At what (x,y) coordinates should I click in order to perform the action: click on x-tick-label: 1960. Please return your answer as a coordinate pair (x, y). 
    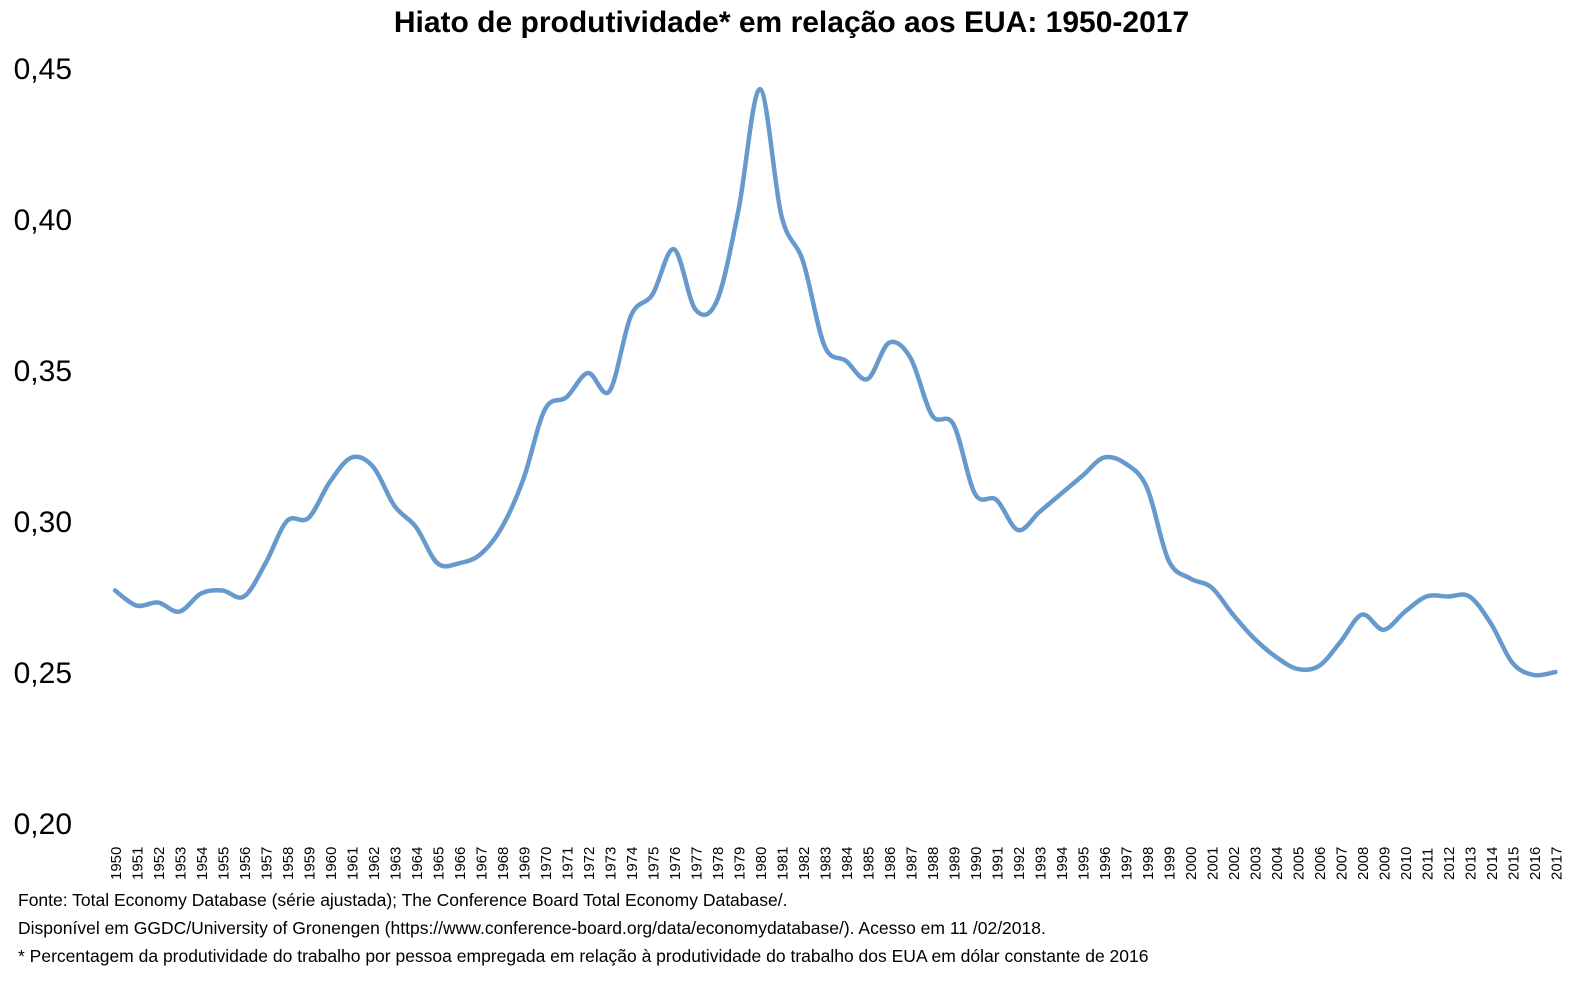
    Looking at the image, I should click on (331, 863).